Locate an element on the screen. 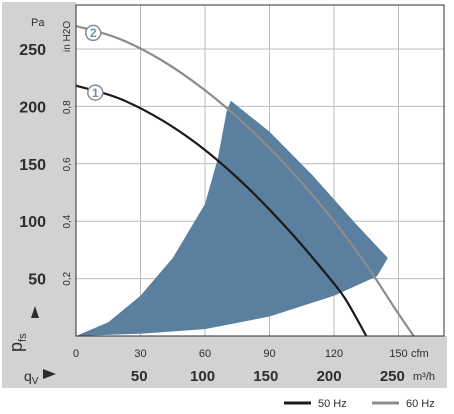 This screenshot has height=414, width=454. cfm-tick-label-120: 120 is located at coordinates (334, 354).